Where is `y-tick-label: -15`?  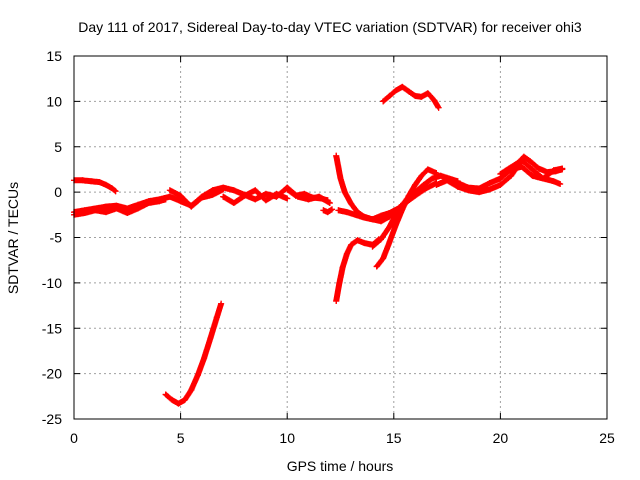 y-tick-label: -15 is located at coordinates (52, 328).